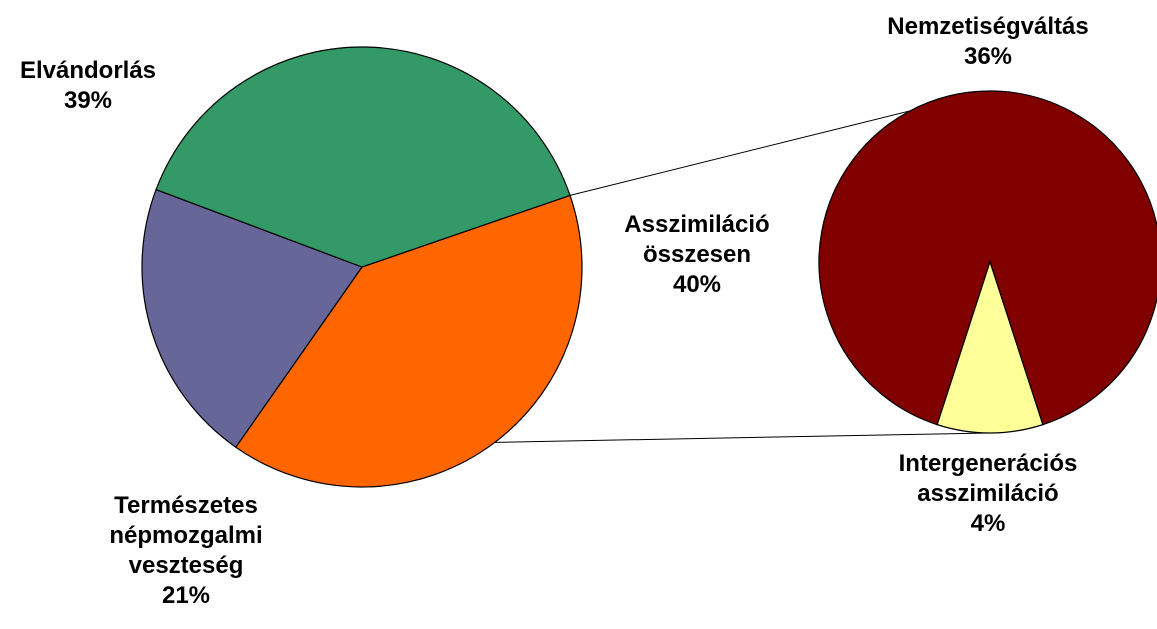 The image size is (1157, 629). Describe the element at coordinates (408, 341) in the screenshot. I see `slice-asszimilacio` at that location.